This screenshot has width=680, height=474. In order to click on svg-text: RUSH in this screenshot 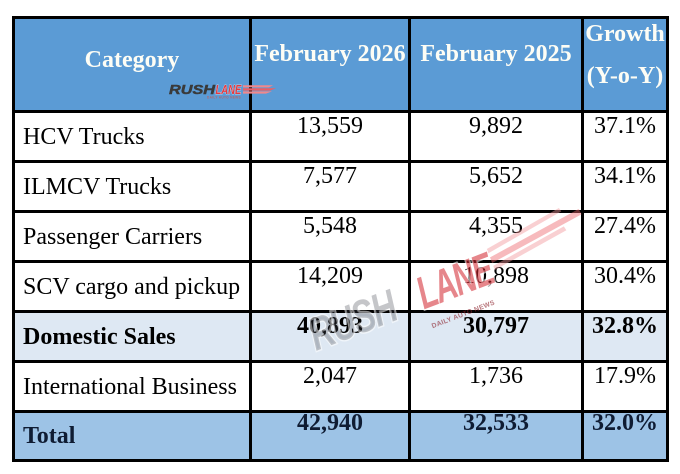, I will do `click(192, 91)`.